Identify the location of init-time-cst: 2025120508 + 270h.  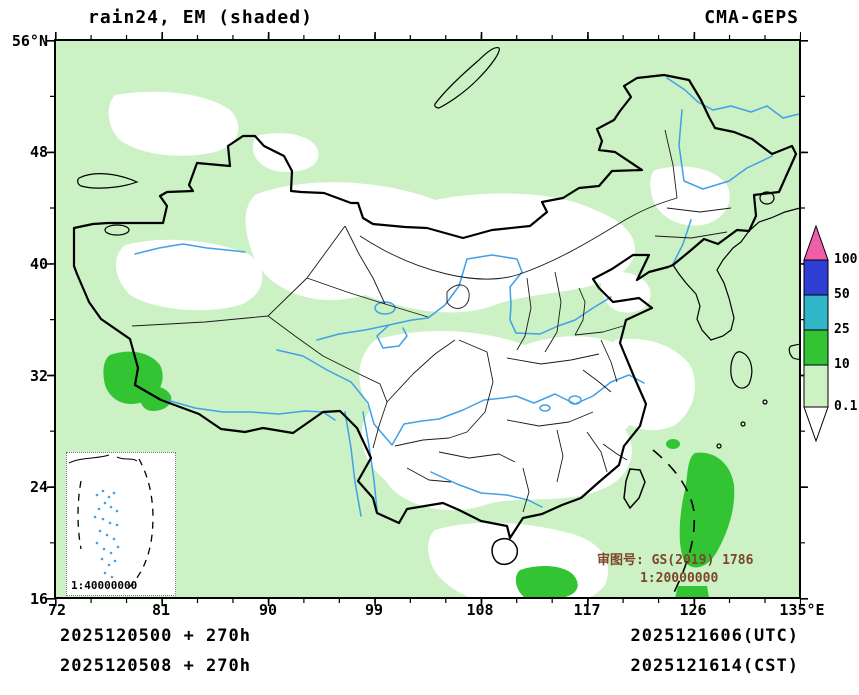
(155, 666).